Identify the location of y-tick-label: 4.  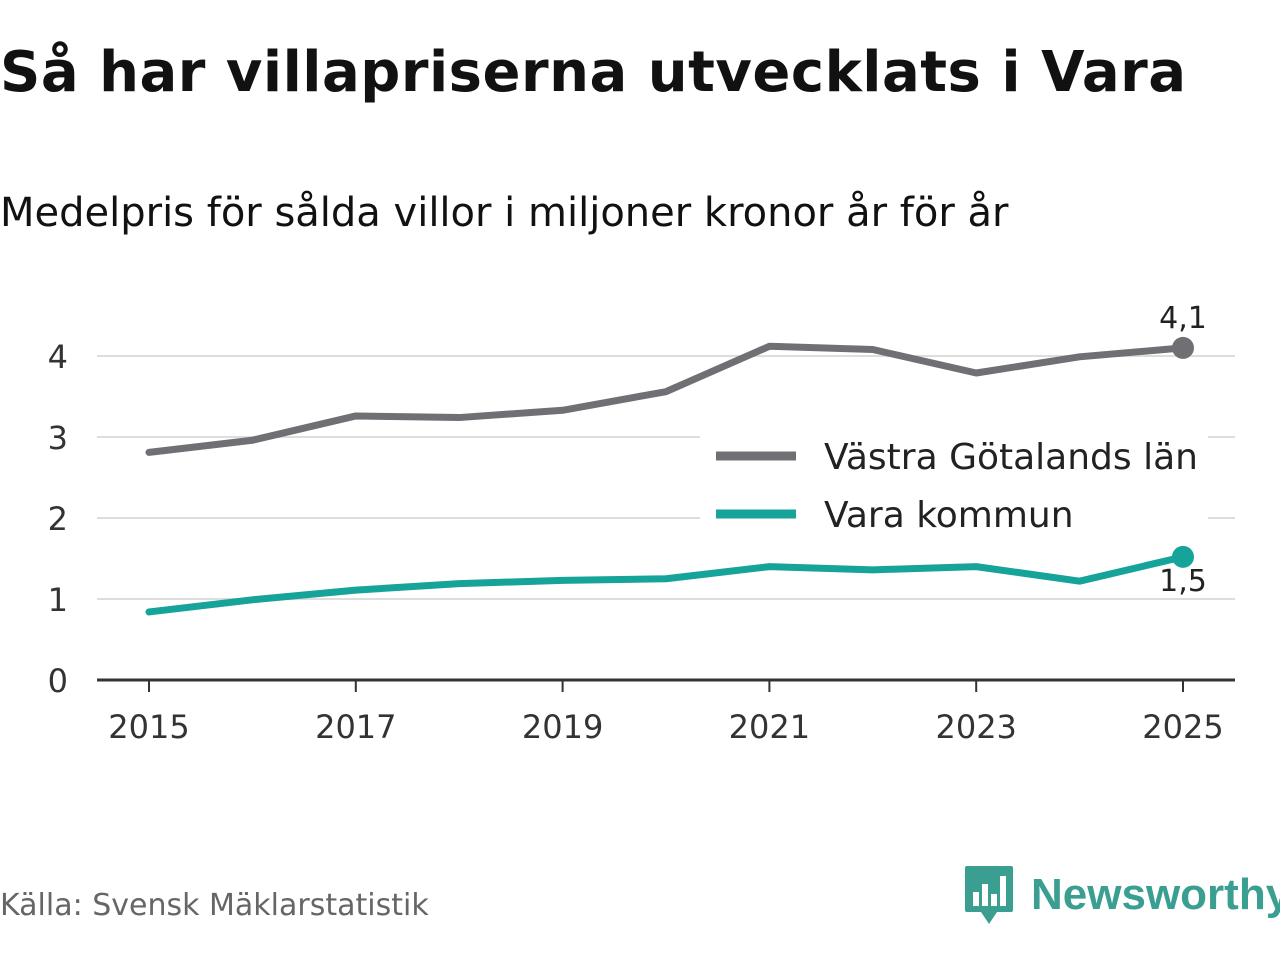
(58, 357).